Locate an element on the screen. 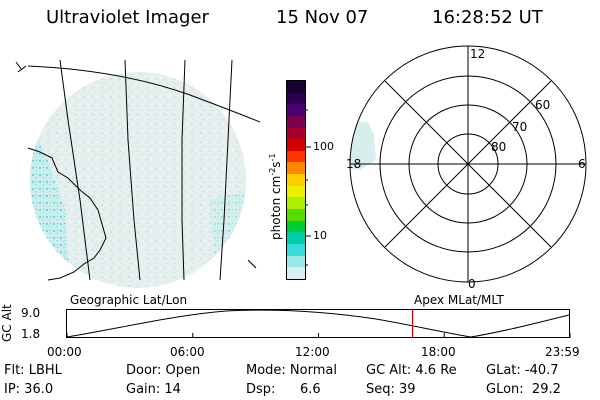 The image size is (600, 400). orbit-tick-0: 00:00 is located at coordinates (64, 352).